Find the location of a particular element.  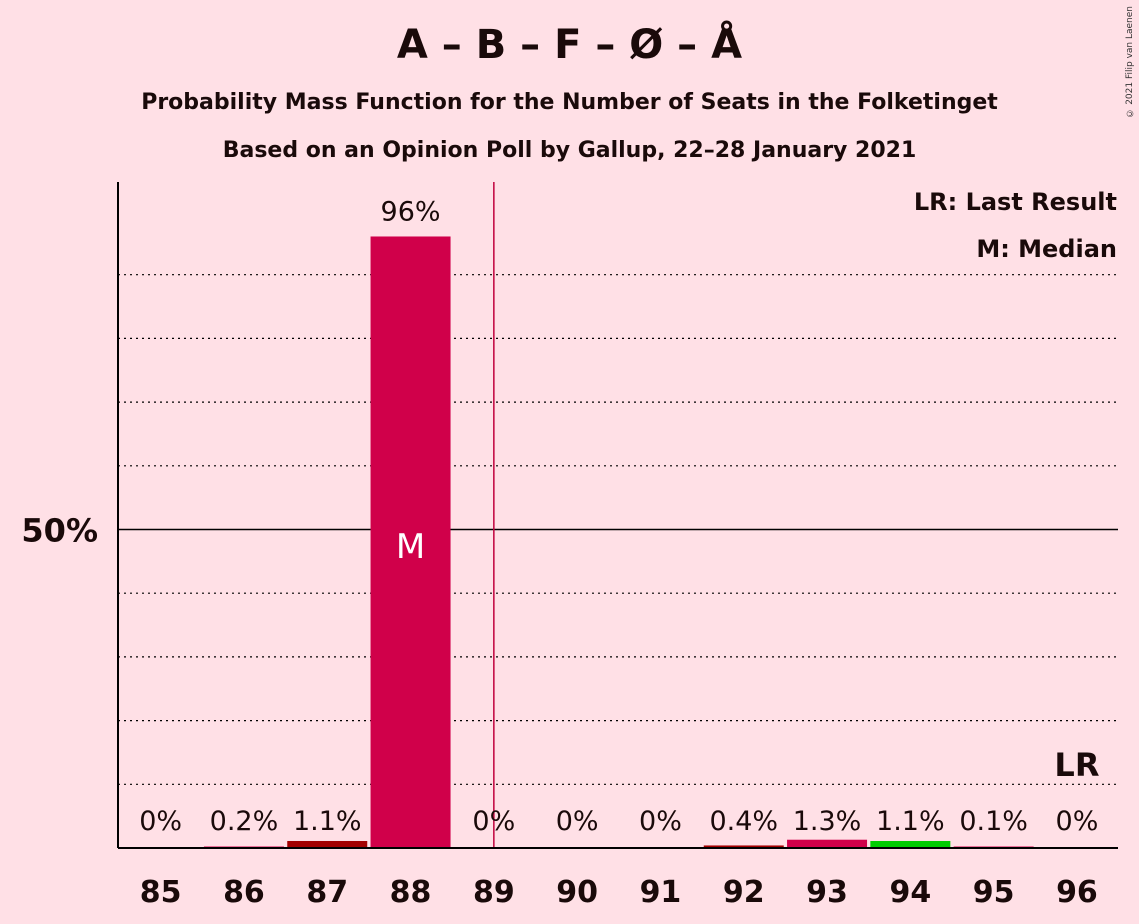

x-tick-91: 91 is located at coordinates (661, 892).